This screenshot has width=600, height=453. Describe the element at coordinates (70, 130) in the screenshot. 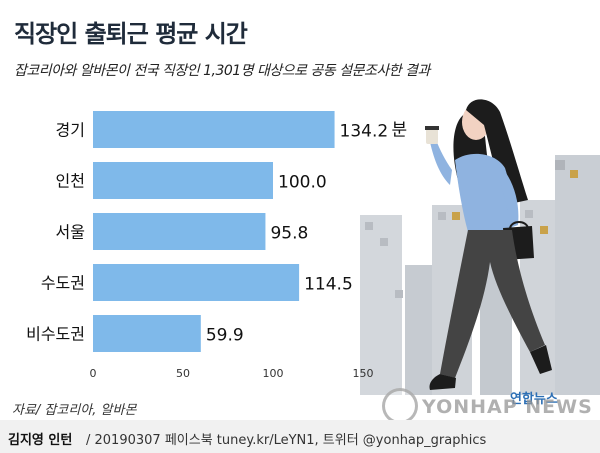

I see `category-label-0: 경기` at that location.